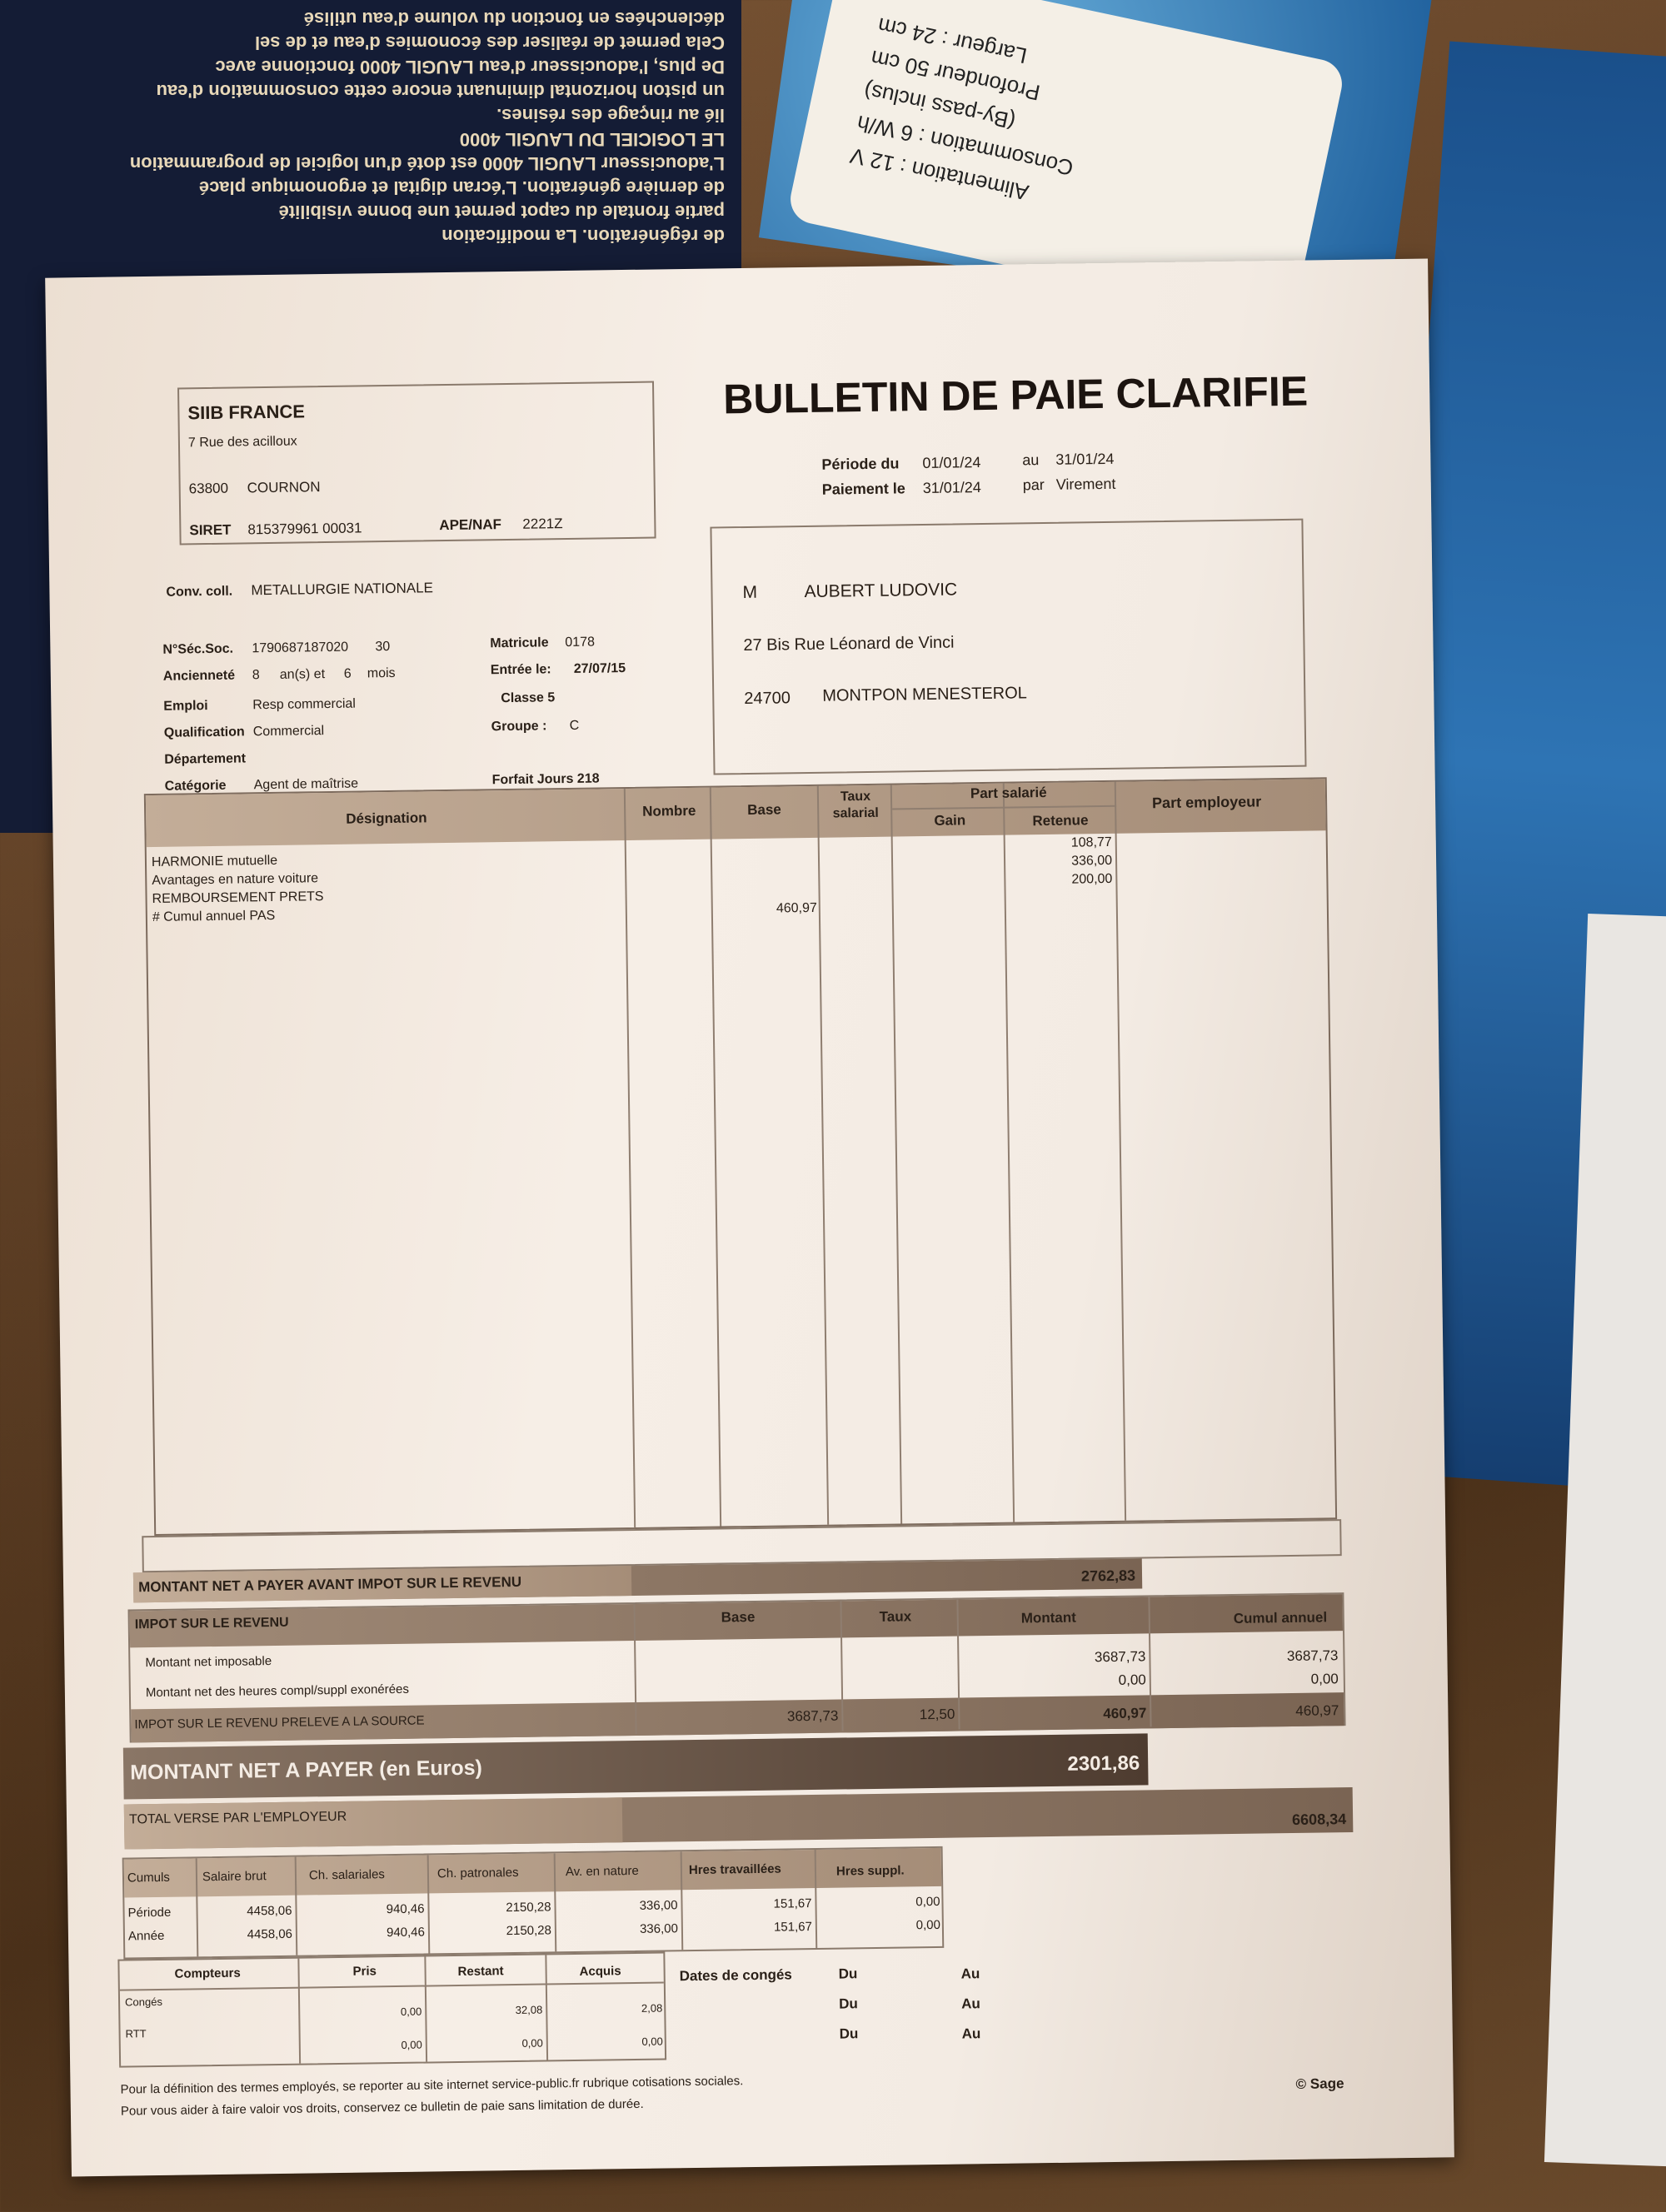 Image resolution: width=1666 pixels, height=2212 pixels. What do you see at coordinates (1103, 1763) in the screenshot?
I see `net-a-payer-value: 2301,86` at bounding box center [1103, 1763].